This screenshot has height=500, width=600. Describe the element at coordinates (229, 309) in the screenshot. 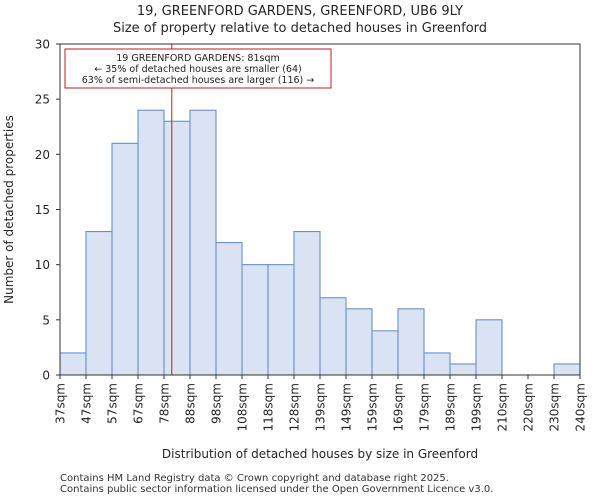

I see `bar-98sqm` at that location.